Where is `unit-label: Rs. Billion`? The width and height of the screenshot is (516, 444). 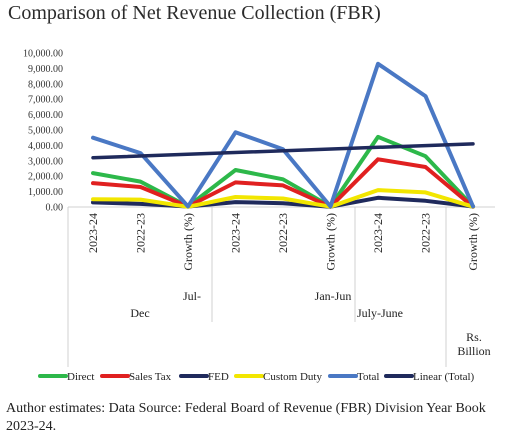 unit-label: Rs. Billion is located at coordinates (473, 344).